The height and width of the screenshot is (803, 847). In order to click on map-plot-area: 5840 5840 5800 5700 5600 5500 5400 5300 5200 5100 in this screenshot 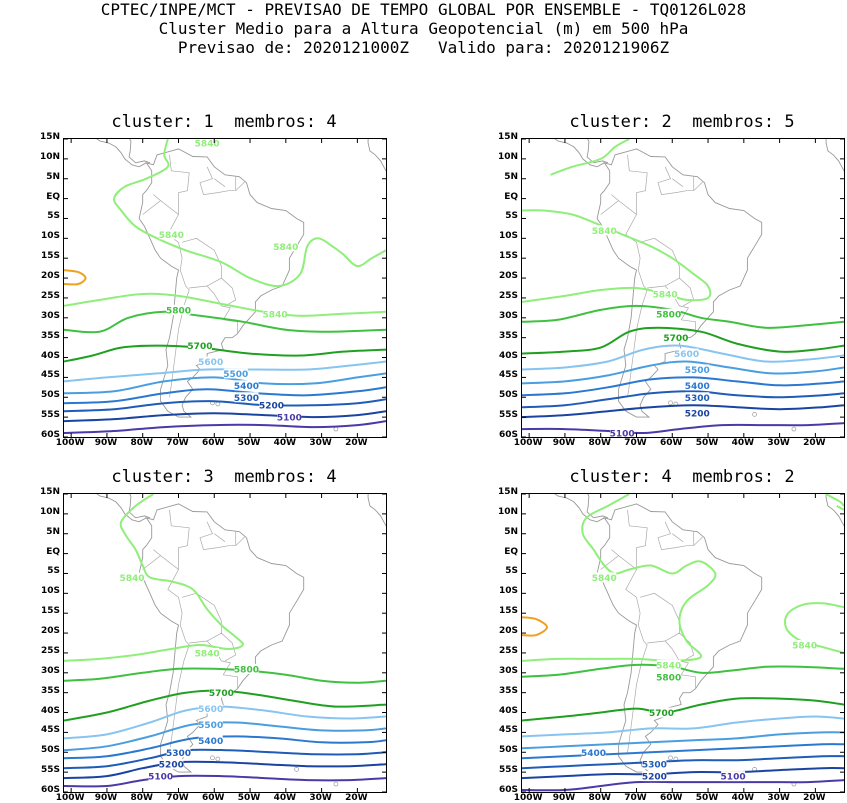, I will do `click(225, 643)`.